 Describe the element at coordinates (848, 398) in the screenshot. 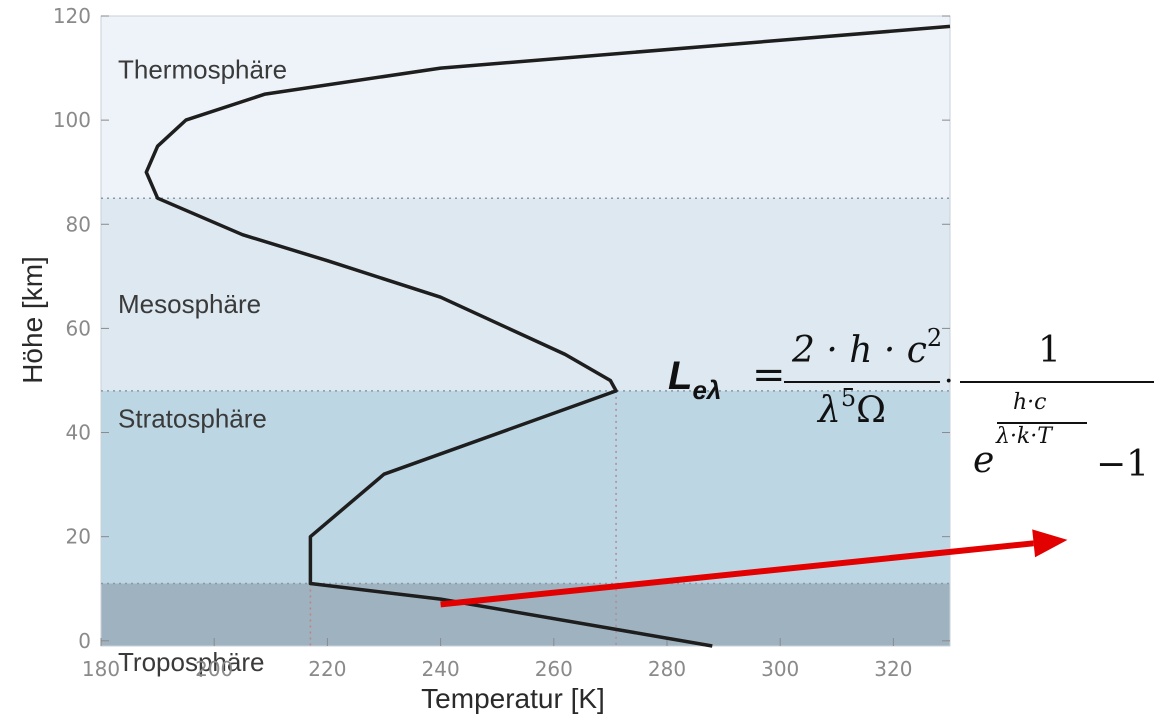

I see `formula-den1-sup: 5` at that location.